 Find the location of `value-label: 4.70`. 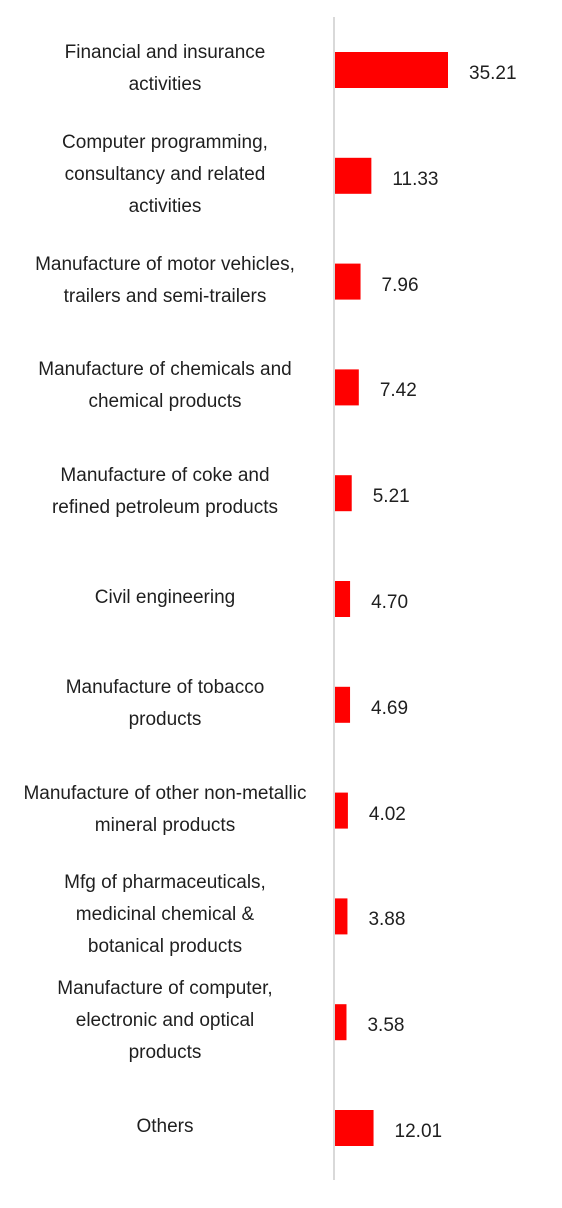

value-label: 4.70 is located at coordinates (390, 602).